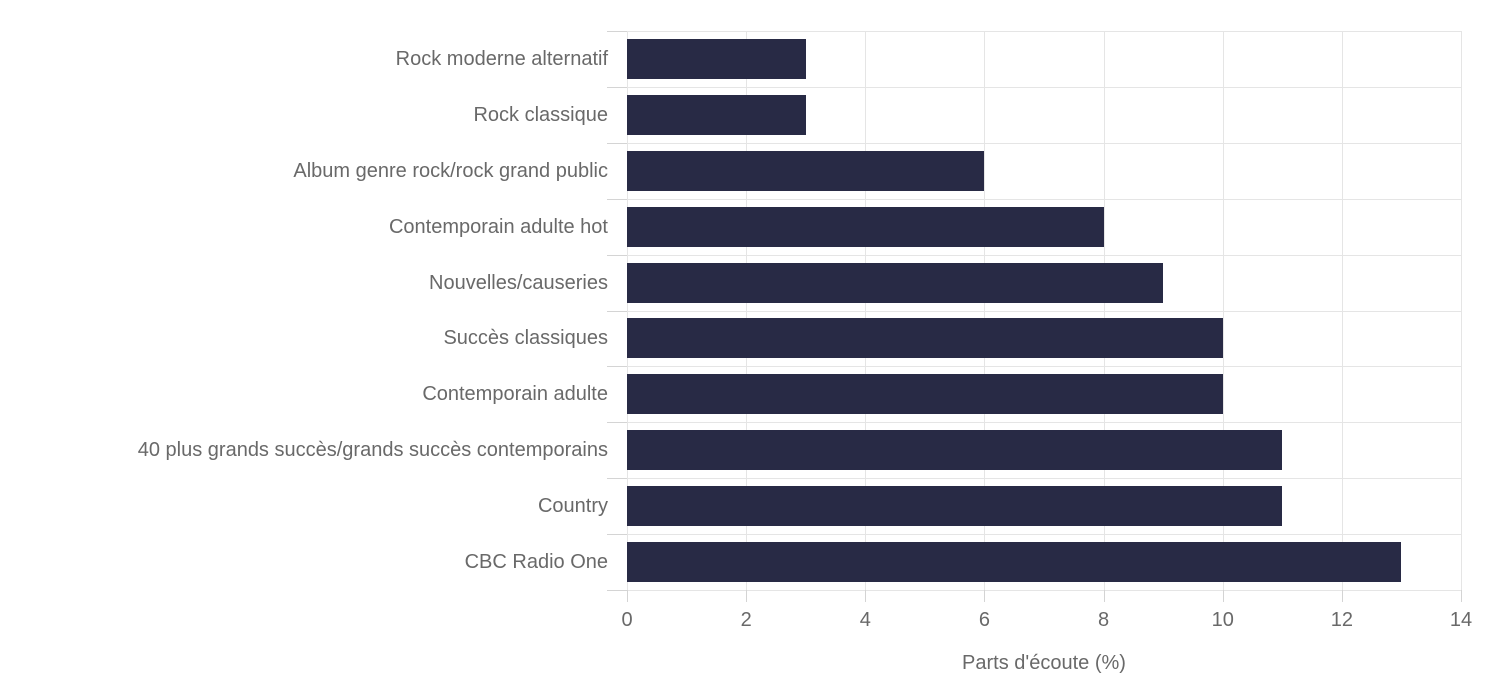  Describe the element at coordinates (498, 226) in the screenshot. I see `category-label: Contemporain adulte hot` at that location.